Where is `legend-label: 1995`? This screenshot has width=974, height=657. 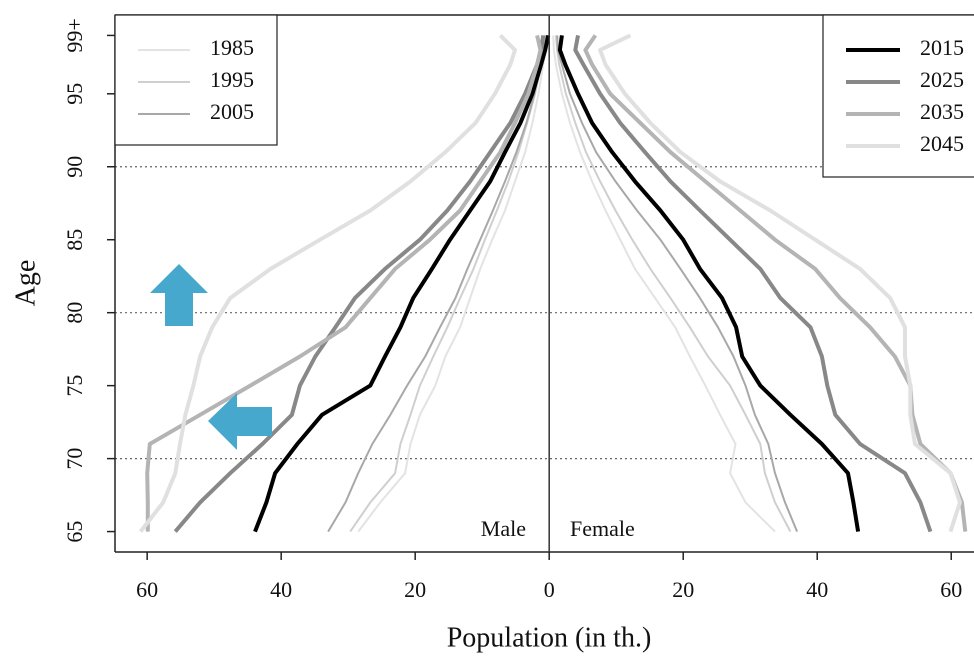 legend-label: 1995 is located at coordinates (232, 79).